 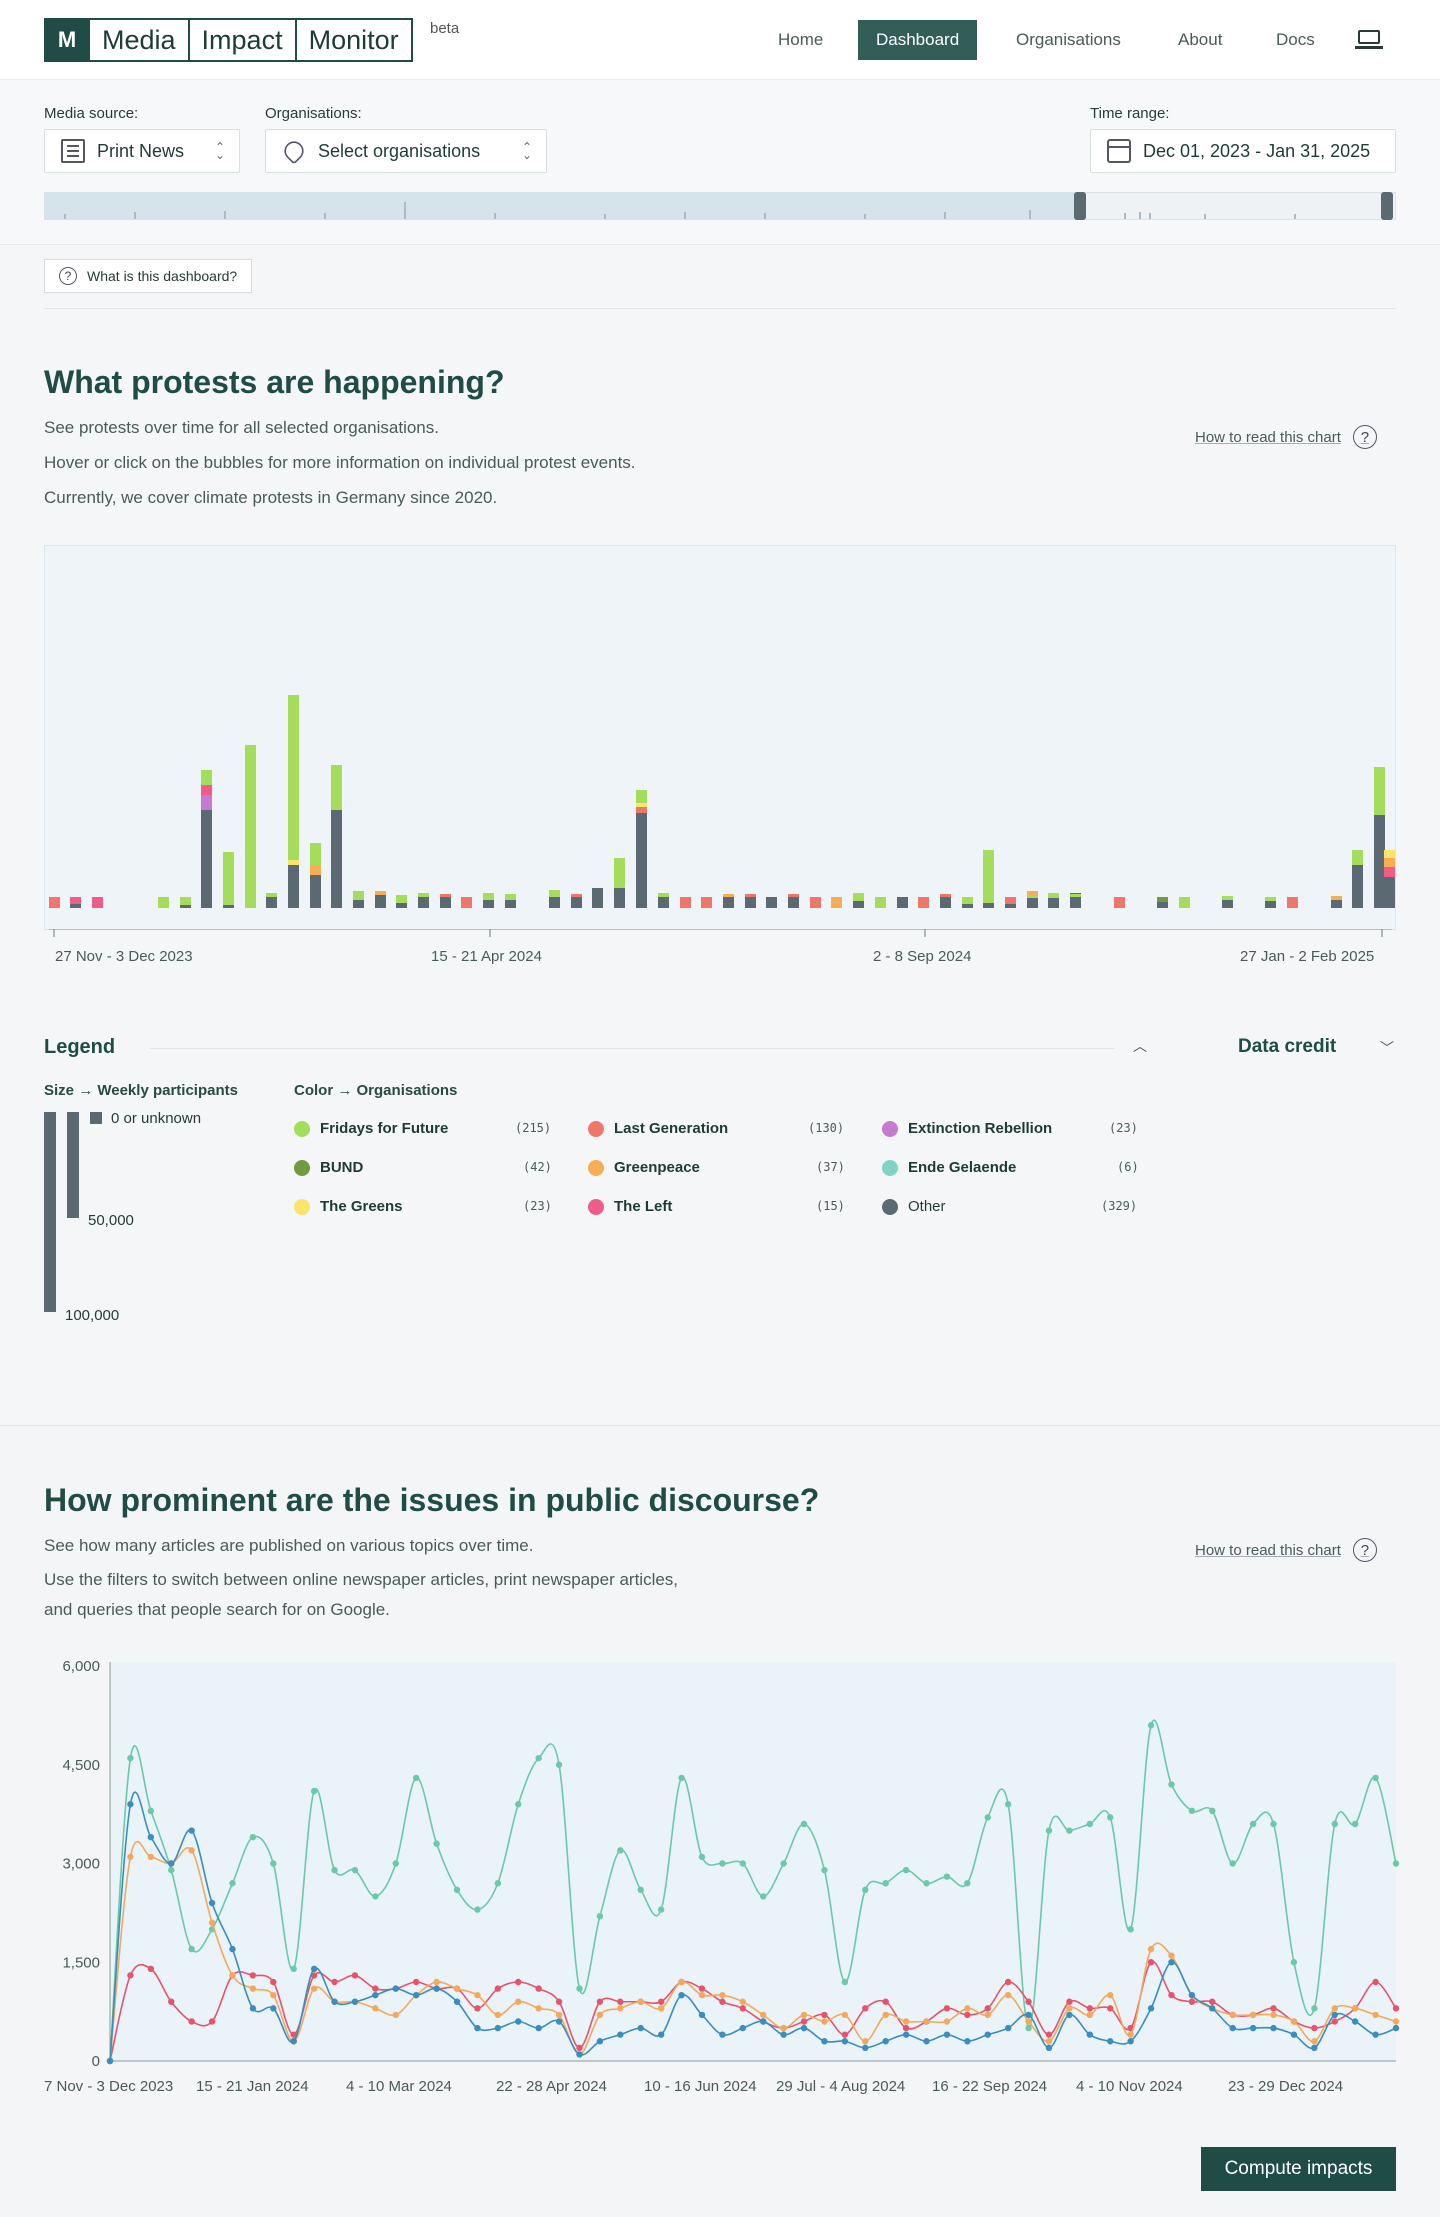 I want to click on compute-impacts-button: Compute impacts, so click(x=1298, y=2169).